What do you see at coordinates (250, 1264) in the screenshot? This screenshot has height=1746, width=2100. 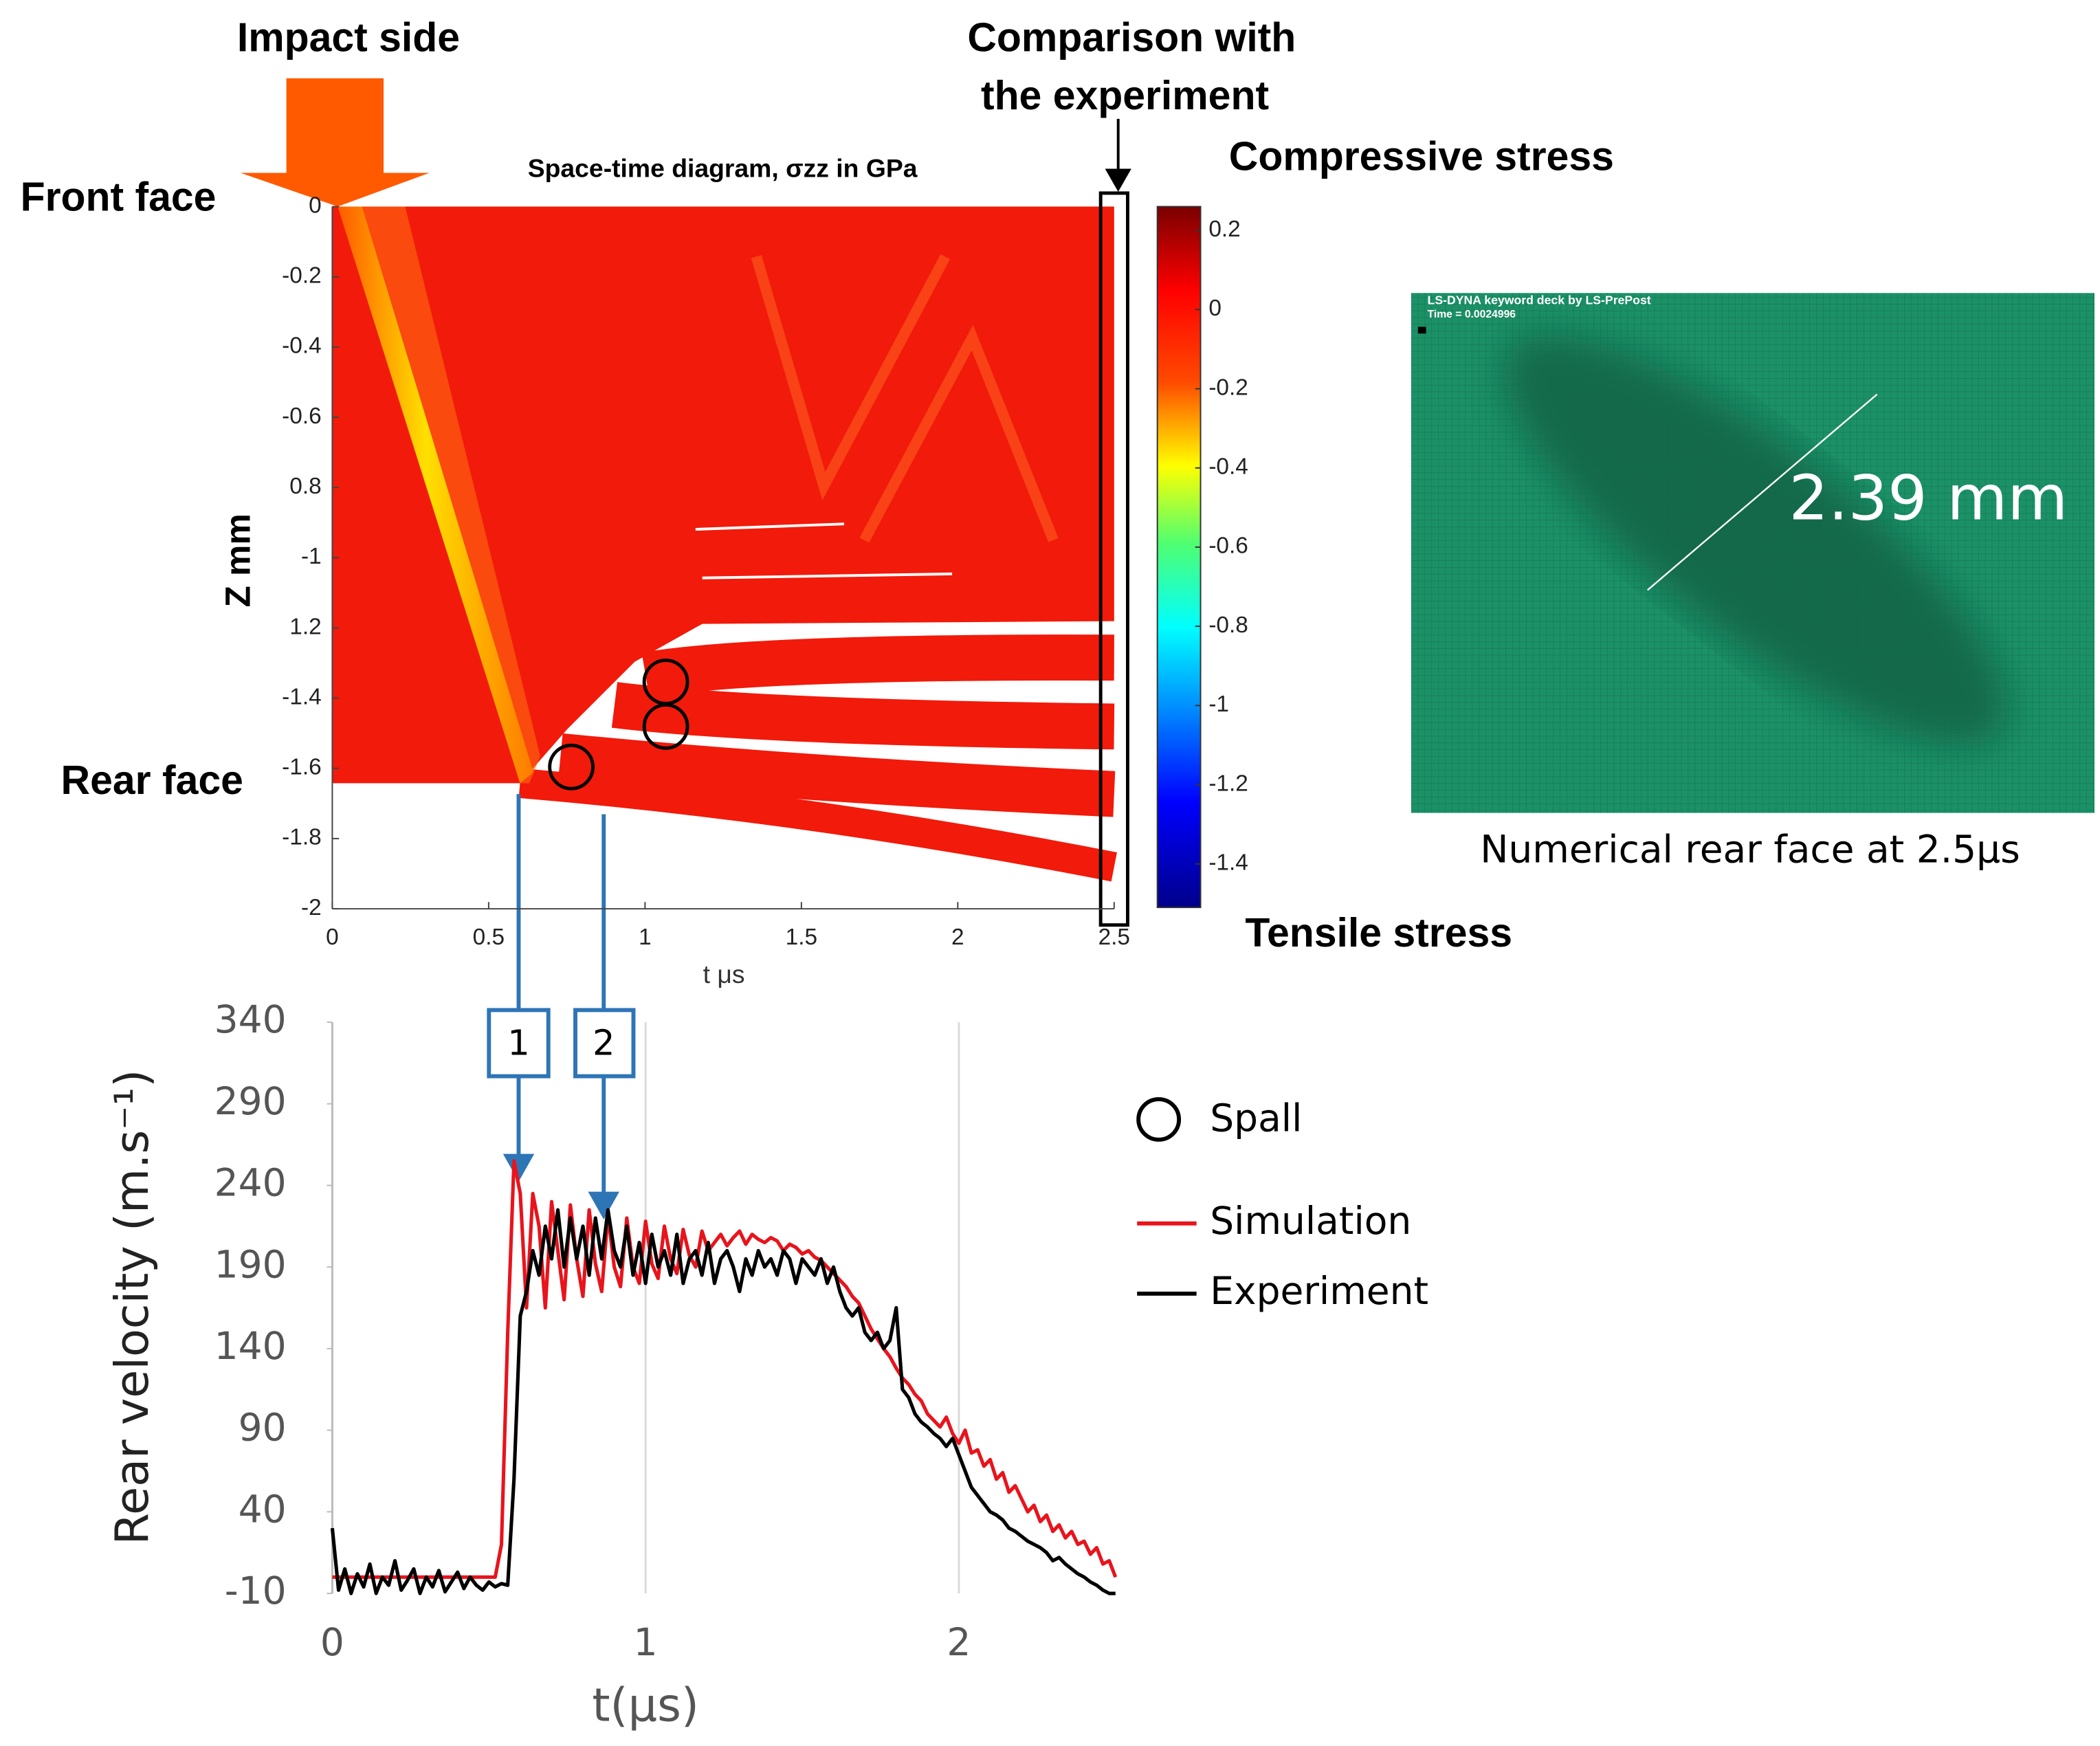 I see `y-tick-label: 190` at bounding box center [250, 1264].